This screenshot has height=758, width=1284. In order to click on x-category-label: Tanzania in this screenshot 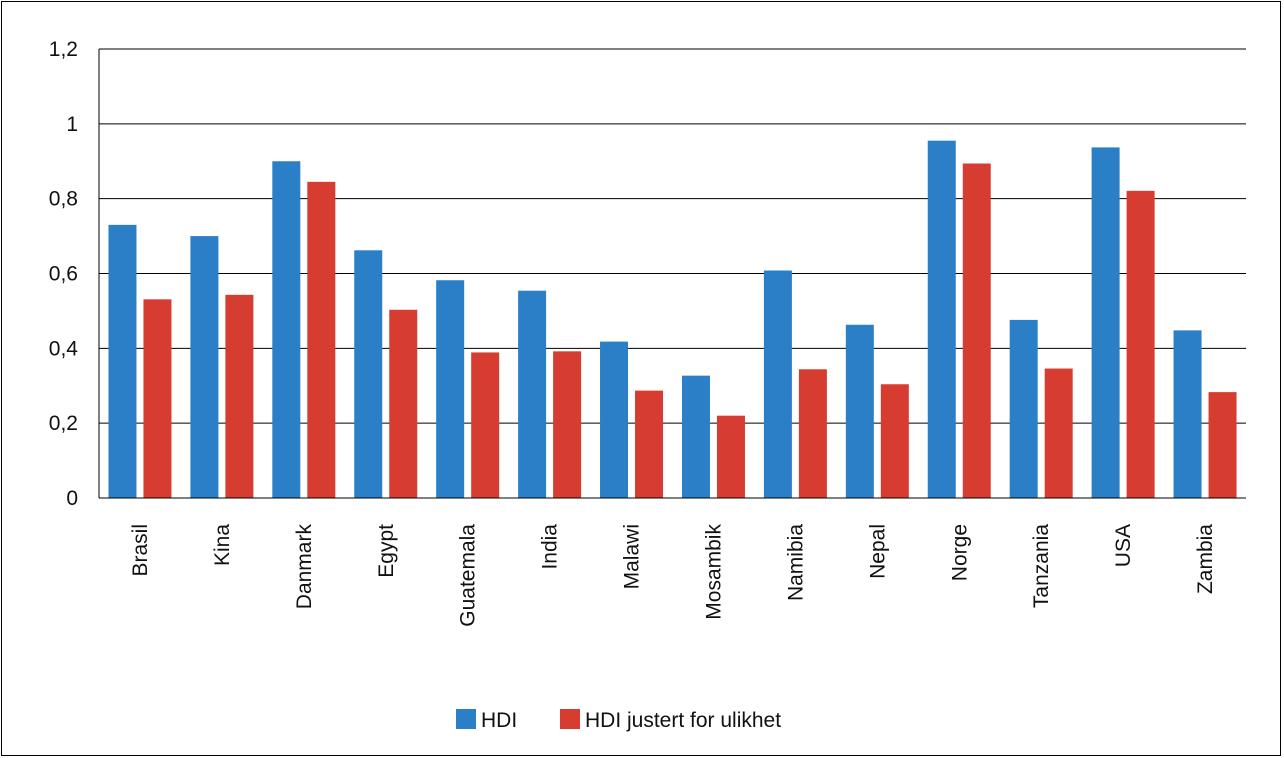, I will do `click(1041, 566)`.